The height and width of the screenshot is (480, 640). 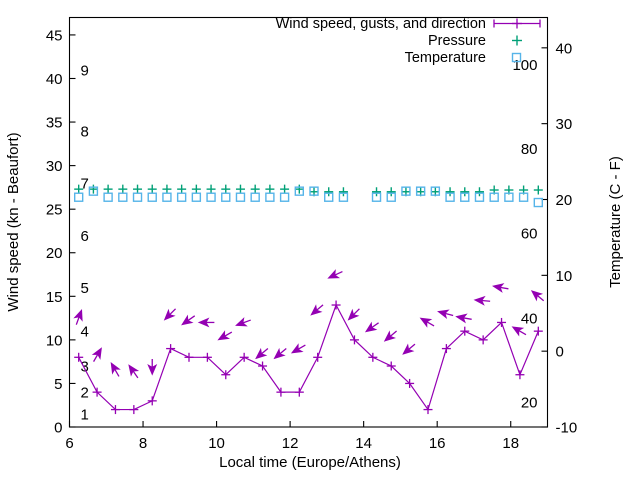 What do you see at coordinates (54, 297) in the screenshot?
I see `y-tick-label: 15` at bounding box center [54, 297].